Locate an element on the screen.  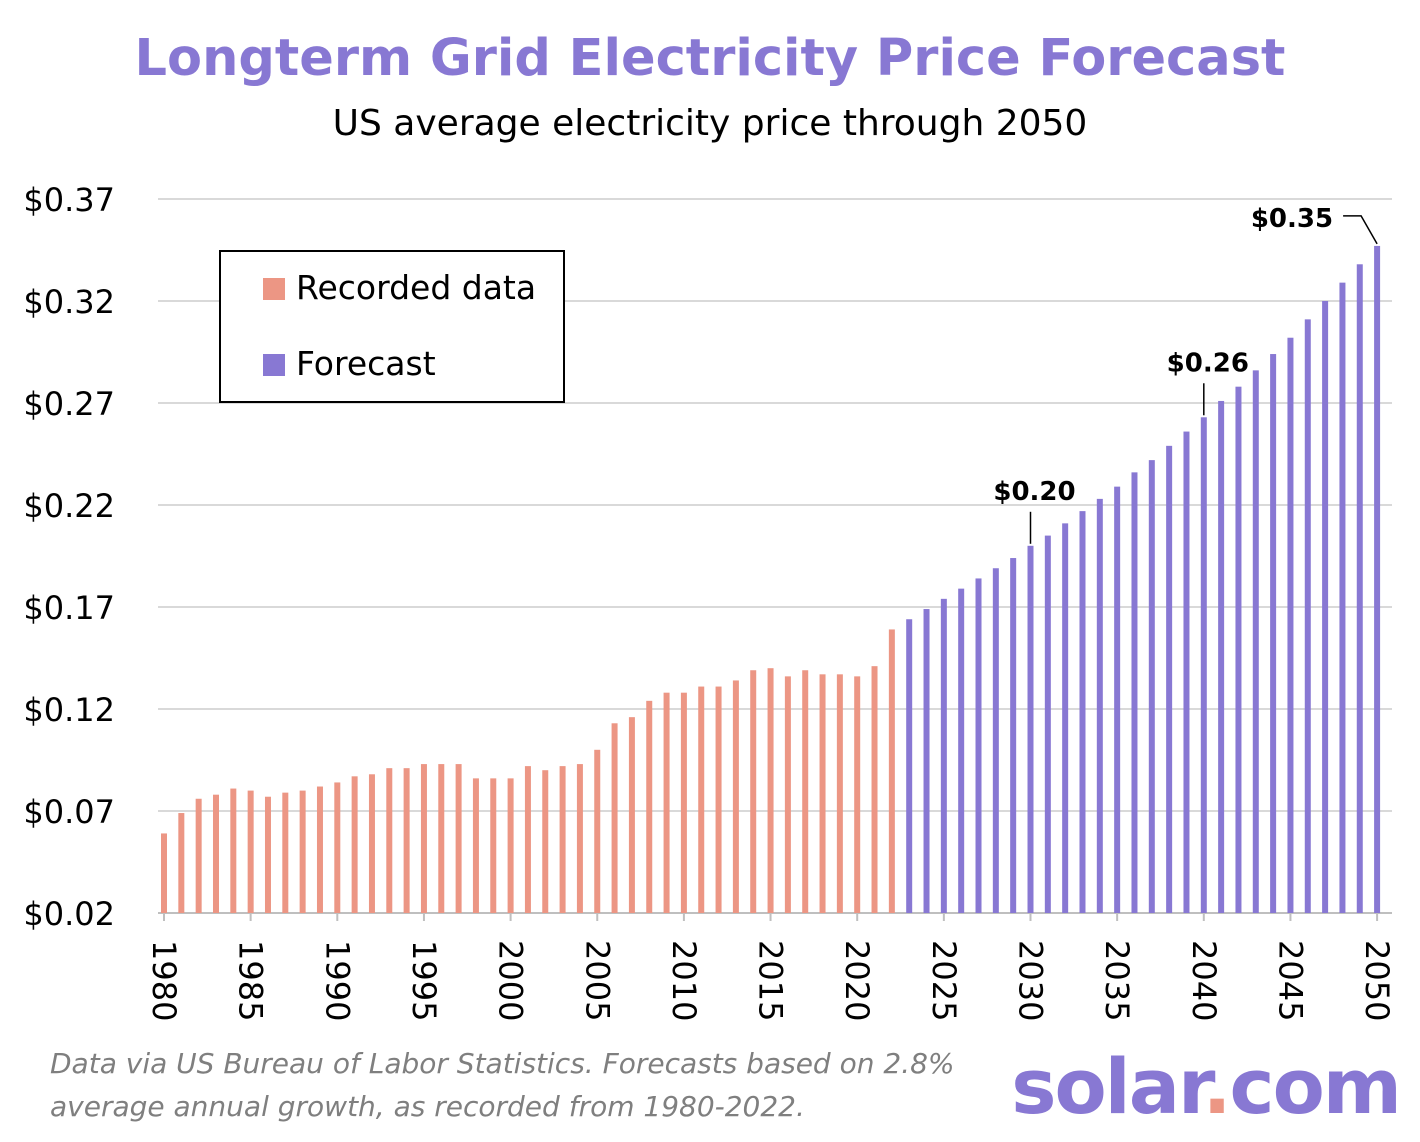
x-tick-label: 2000 is located at coordinates (511, 980).